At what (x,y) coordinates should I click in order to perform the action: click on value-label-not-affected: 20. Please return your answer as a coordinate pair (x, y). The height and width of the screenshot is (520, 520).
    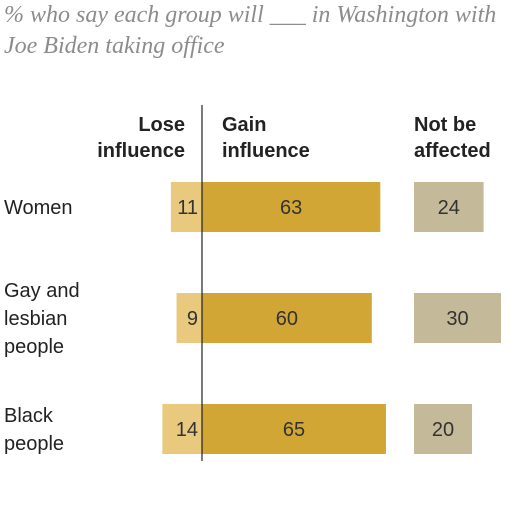
    Looking at the image, I should click on (443, 430).